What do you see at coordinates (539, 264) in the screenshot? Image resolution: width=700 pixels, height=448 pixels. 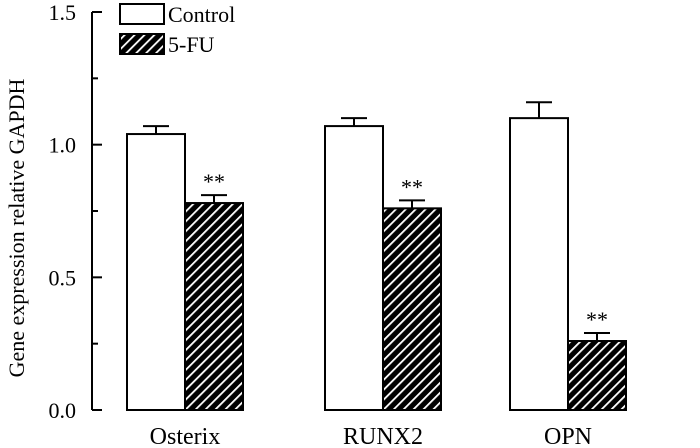 I see `bar-control-opn` at bounding box center [539, 264].